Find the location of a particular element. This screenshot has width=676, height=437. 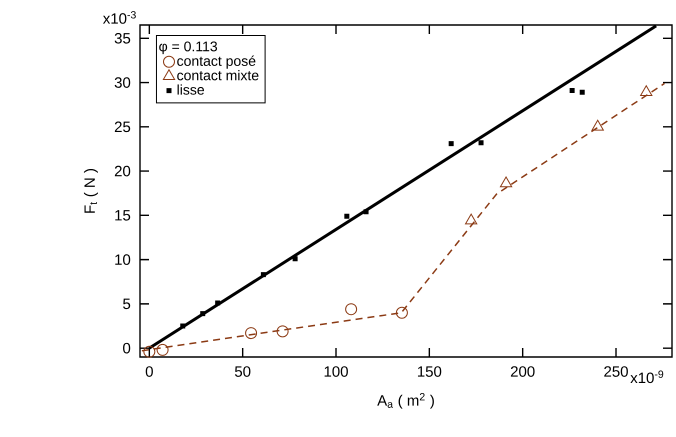

y-tick-label: 20 is located at coordinates (122, 171).